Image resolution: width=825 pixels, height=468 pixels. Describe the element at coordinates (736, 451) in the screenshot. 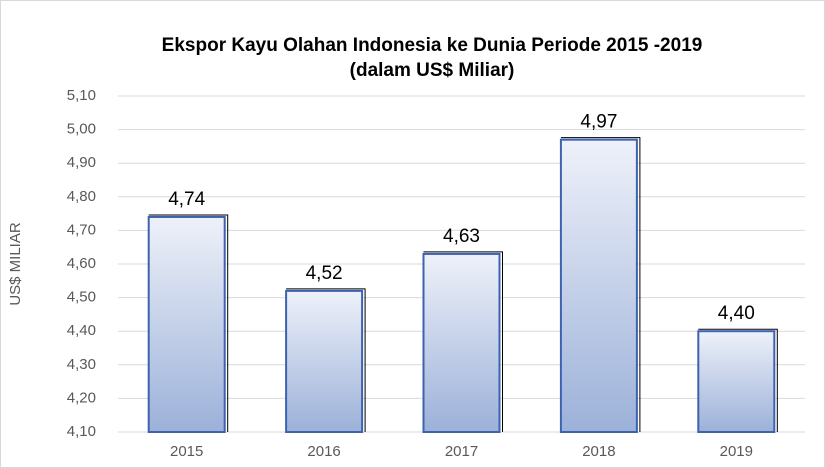

I see `x-tick-label: 2019` at that location.